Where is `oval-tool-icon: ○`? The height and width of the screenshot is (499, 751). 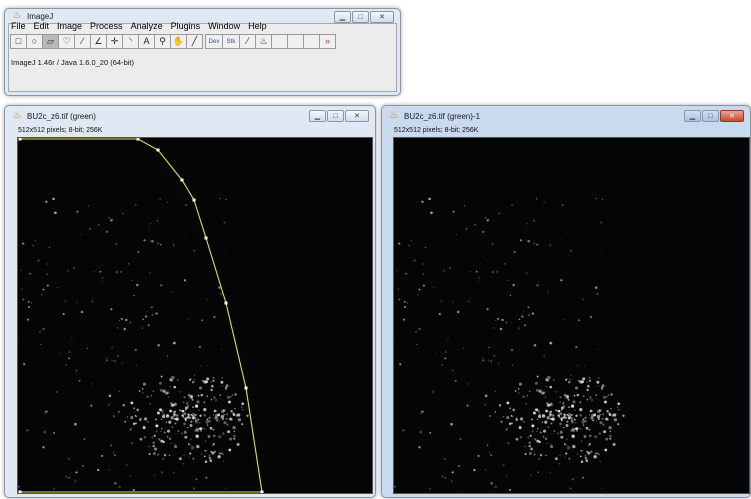 oval-tool-icon: ○ is located at coordinates (34, 41).